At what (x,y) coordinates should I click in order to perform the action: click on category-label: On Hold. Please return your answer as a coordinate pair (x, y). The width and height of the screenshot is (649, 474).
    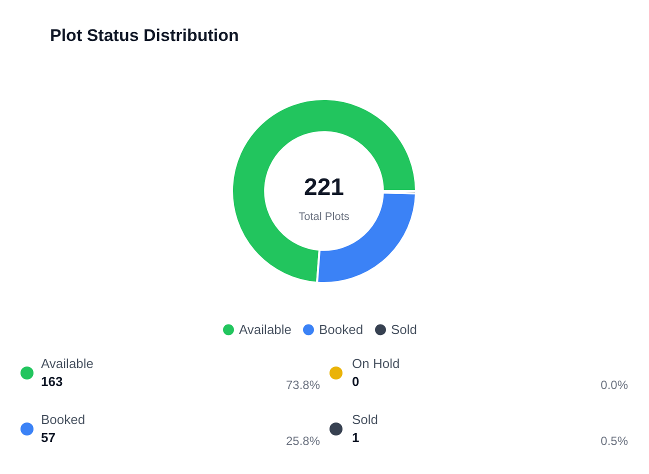
    Looking at the image, I should click on (376, 363).